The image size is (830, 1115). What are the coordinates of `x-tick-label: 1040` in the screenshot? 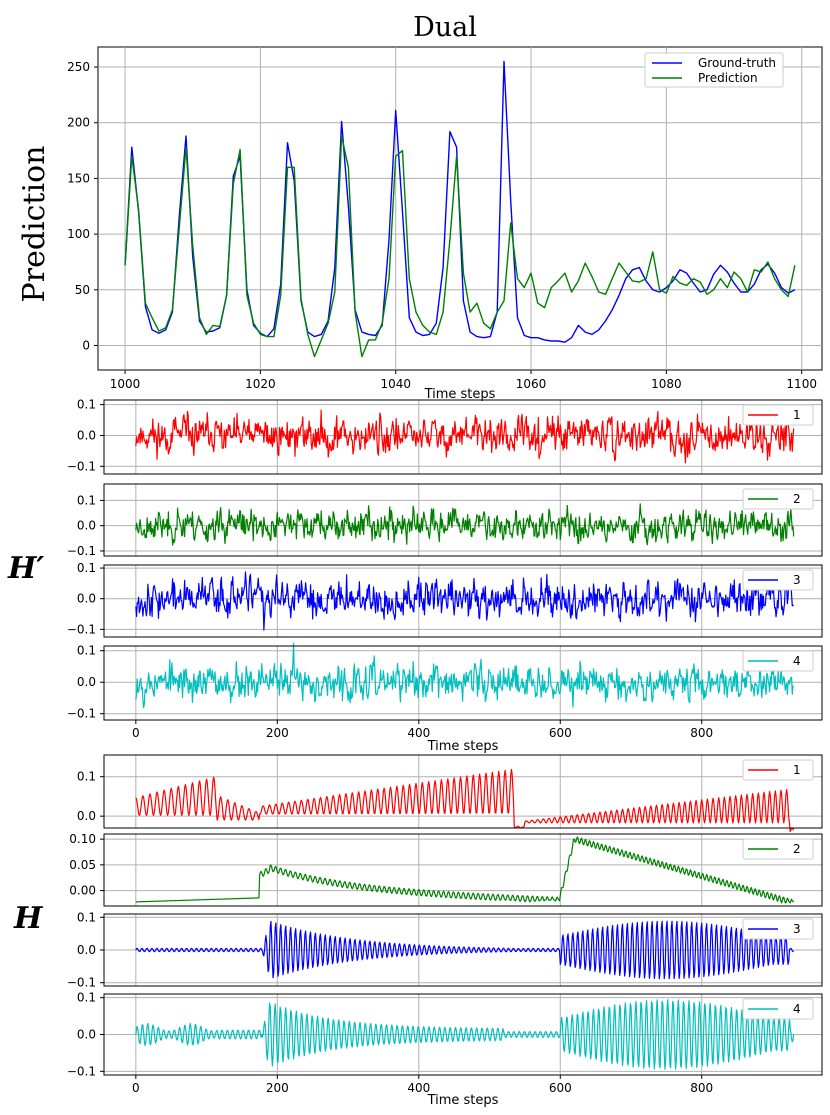 It's located at (395, 384).